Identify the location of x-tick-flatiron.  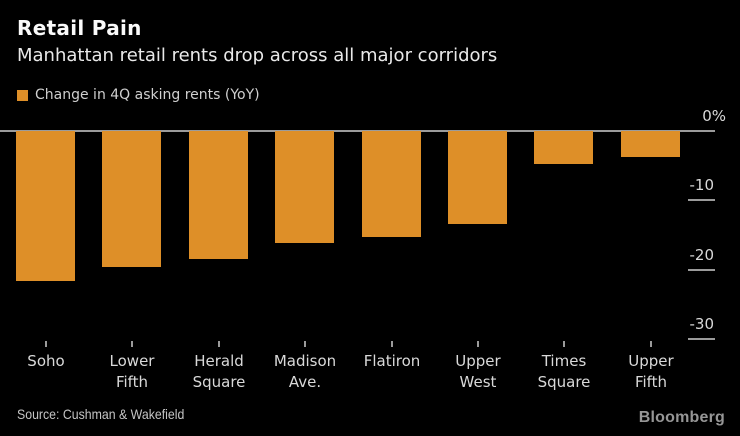
(392, 344).